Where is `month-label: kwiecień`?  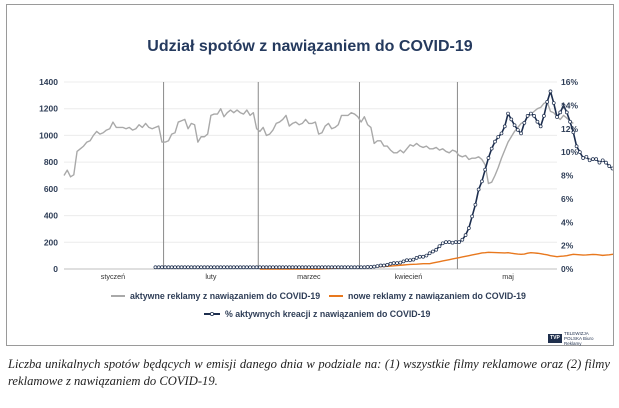
month-label: kwiecień is located at coordinates (409, 276).